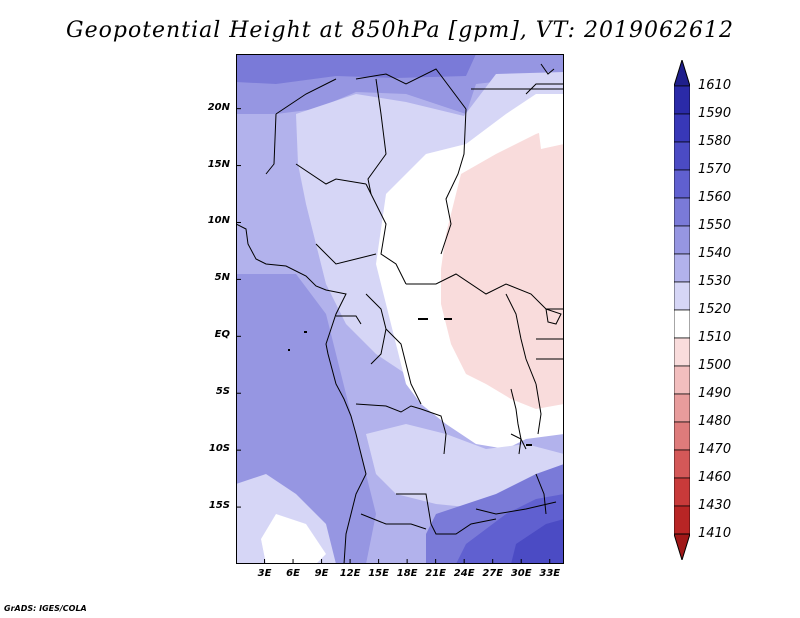  What do you see at coordinates (407, 573) in the screenshot?
I see `lon-tick-label: 18E` at bounding box center [407, 573].